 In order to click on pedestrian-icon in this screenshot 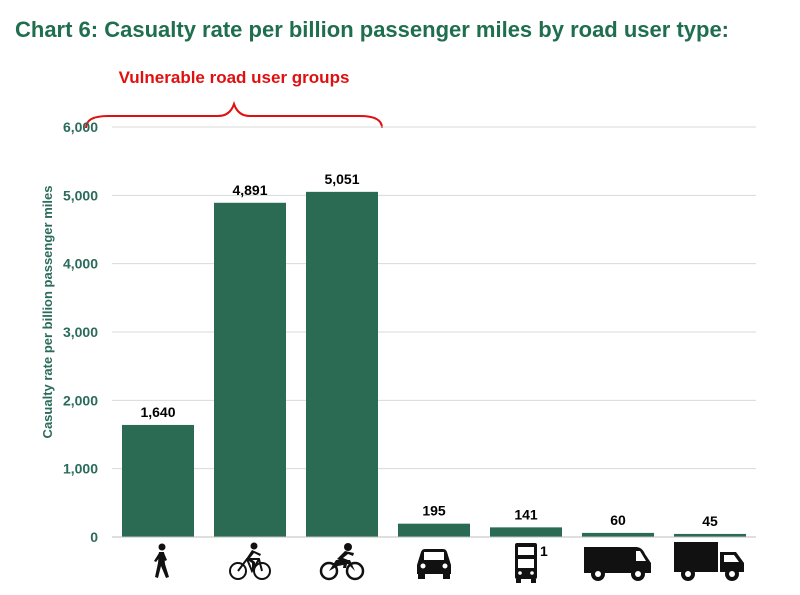, I will do `click(161, 560)`.